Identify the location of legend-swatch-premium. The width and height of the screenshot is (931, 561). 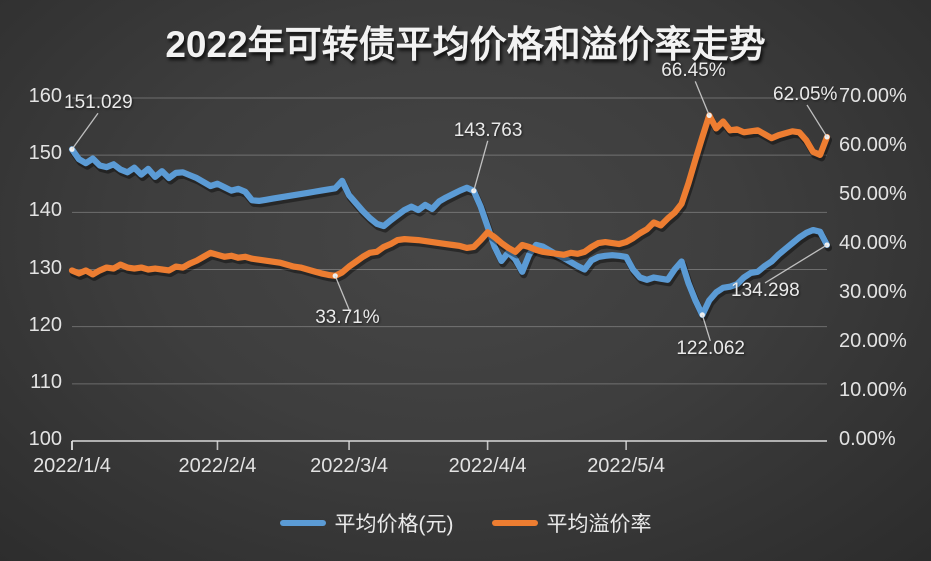
(514, 523).